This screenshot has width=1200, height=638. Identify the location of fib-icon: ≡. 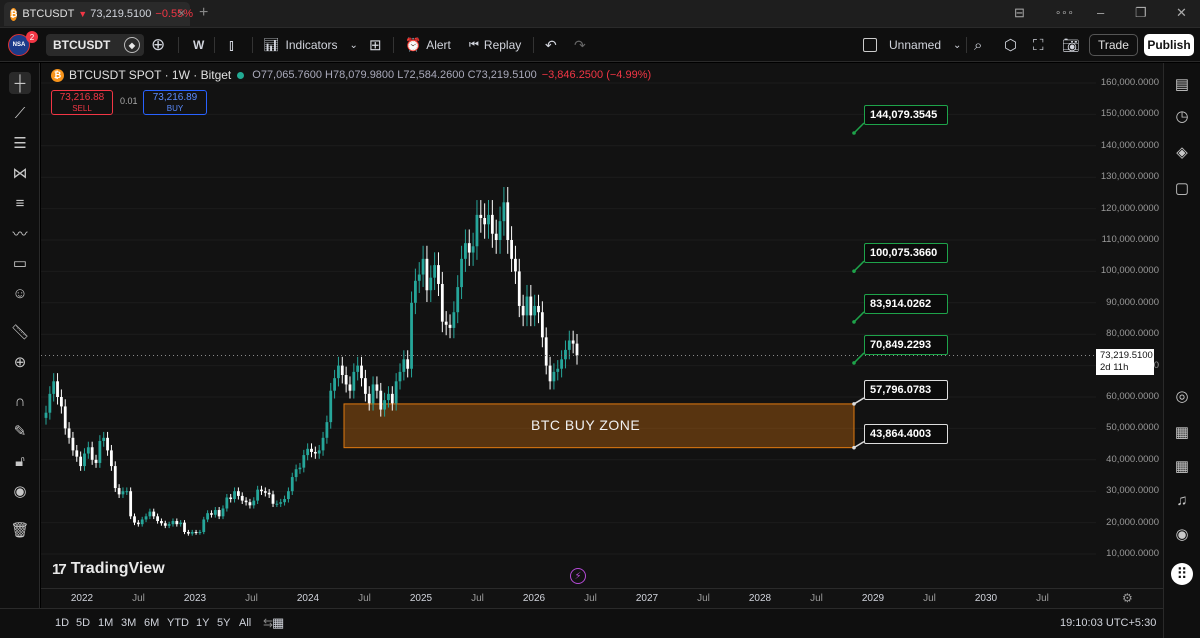
(20, 203).